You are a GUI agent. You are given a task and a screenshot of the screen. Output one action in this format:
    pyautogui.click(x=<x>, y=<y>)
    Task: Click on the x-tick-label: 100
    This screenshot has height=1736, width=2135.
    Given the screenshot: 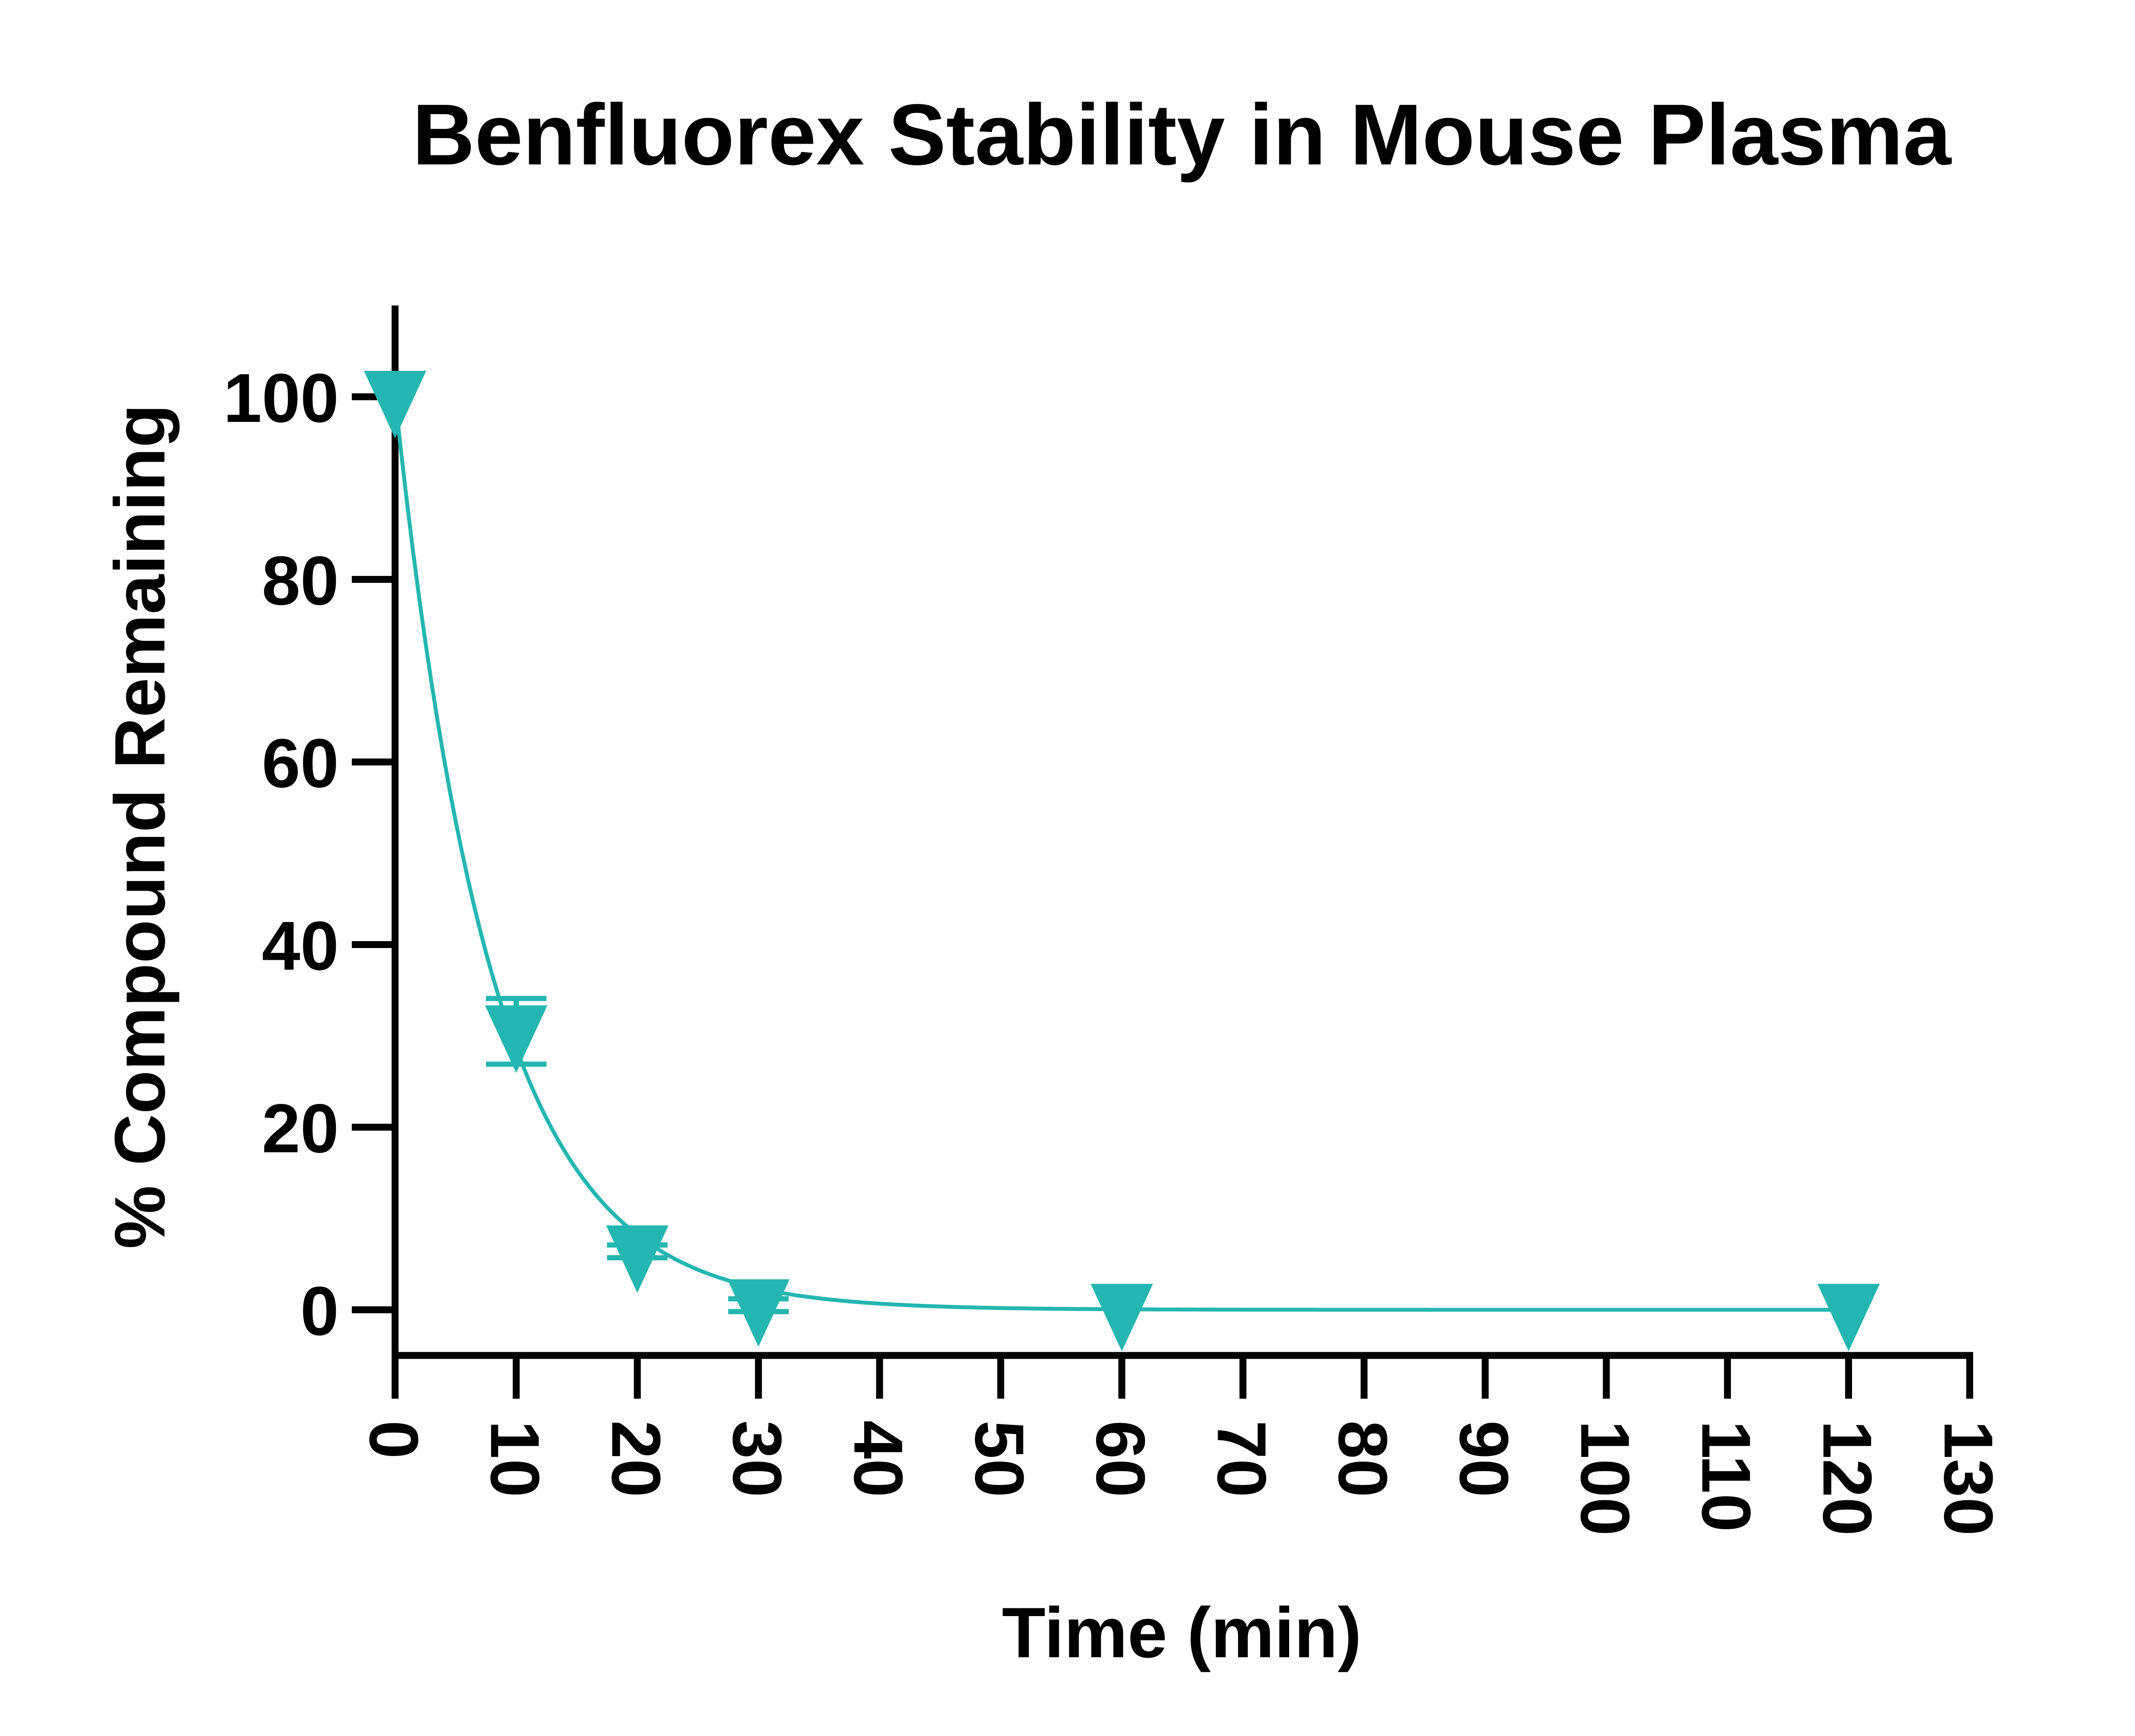 What is the action you would take?
    pyautogui.click(x=1605, y=1479)
    